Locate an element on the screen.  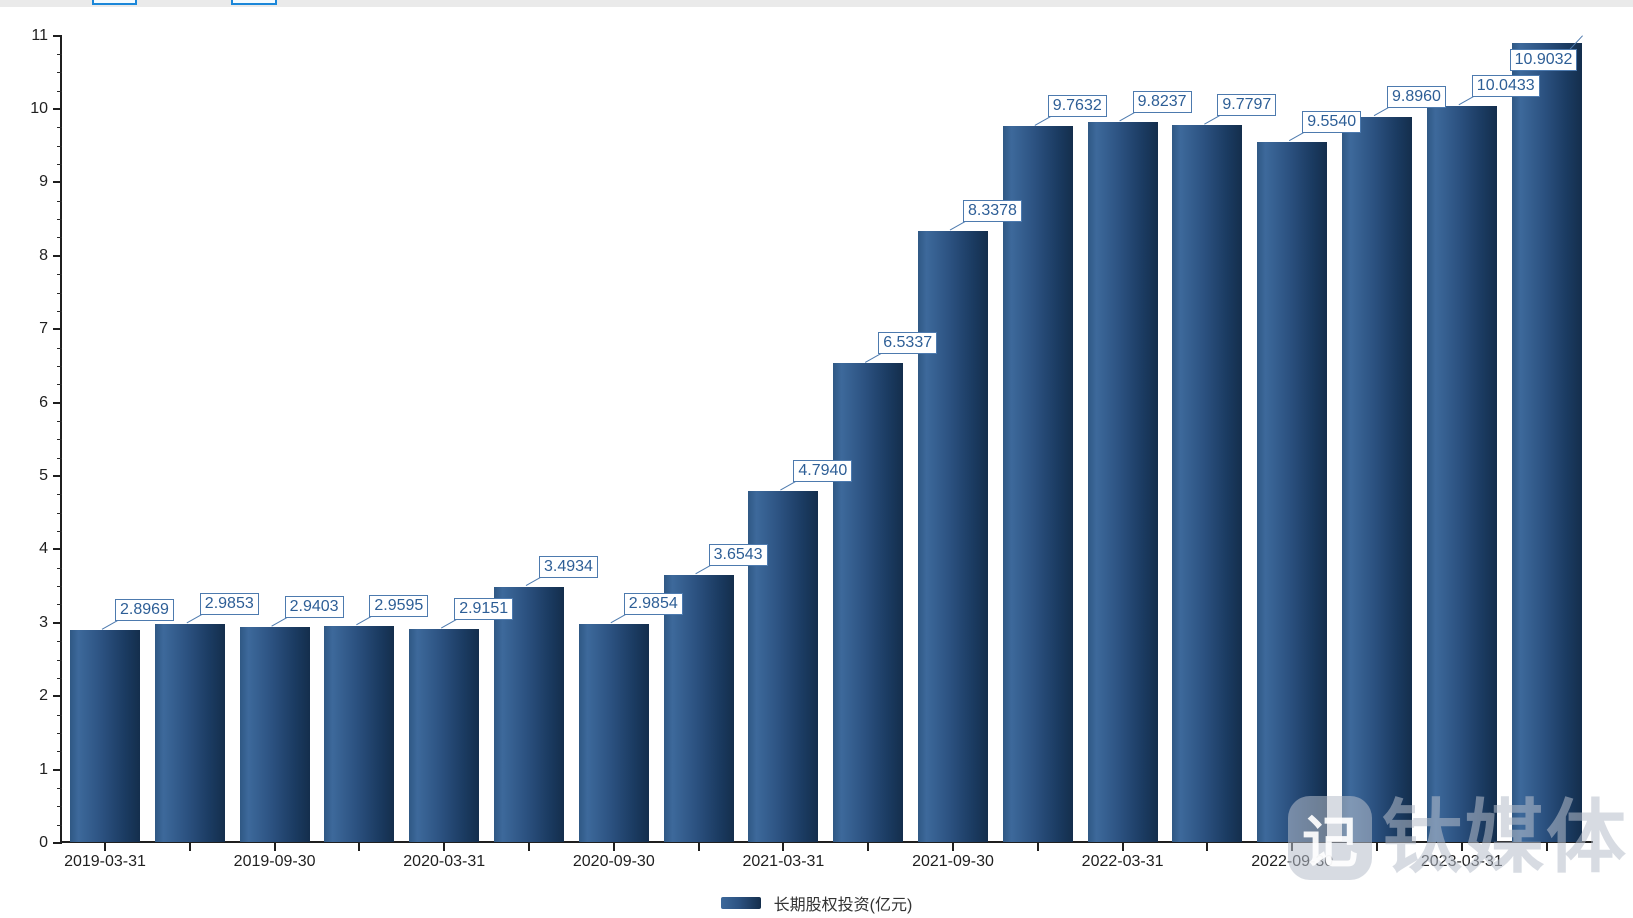
y-axis-line is located at coordinates (61, 439).